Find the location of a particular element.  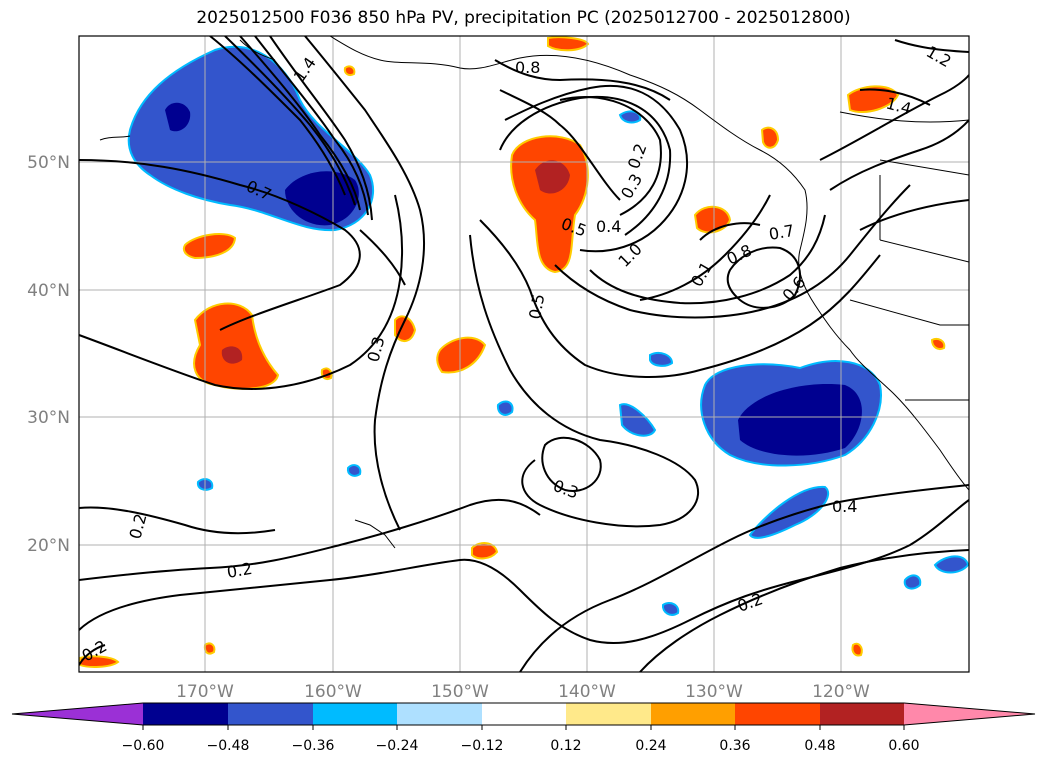

colorbar-tick-label: 0.60 is located at coordinates (903, 746).